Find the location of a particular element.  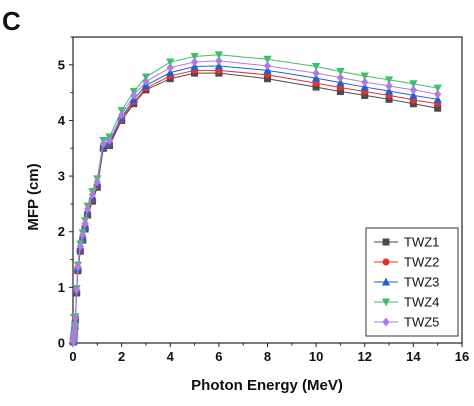

x-axis-title: Photon Energy (MeV) is located at coordinates (267, 385).